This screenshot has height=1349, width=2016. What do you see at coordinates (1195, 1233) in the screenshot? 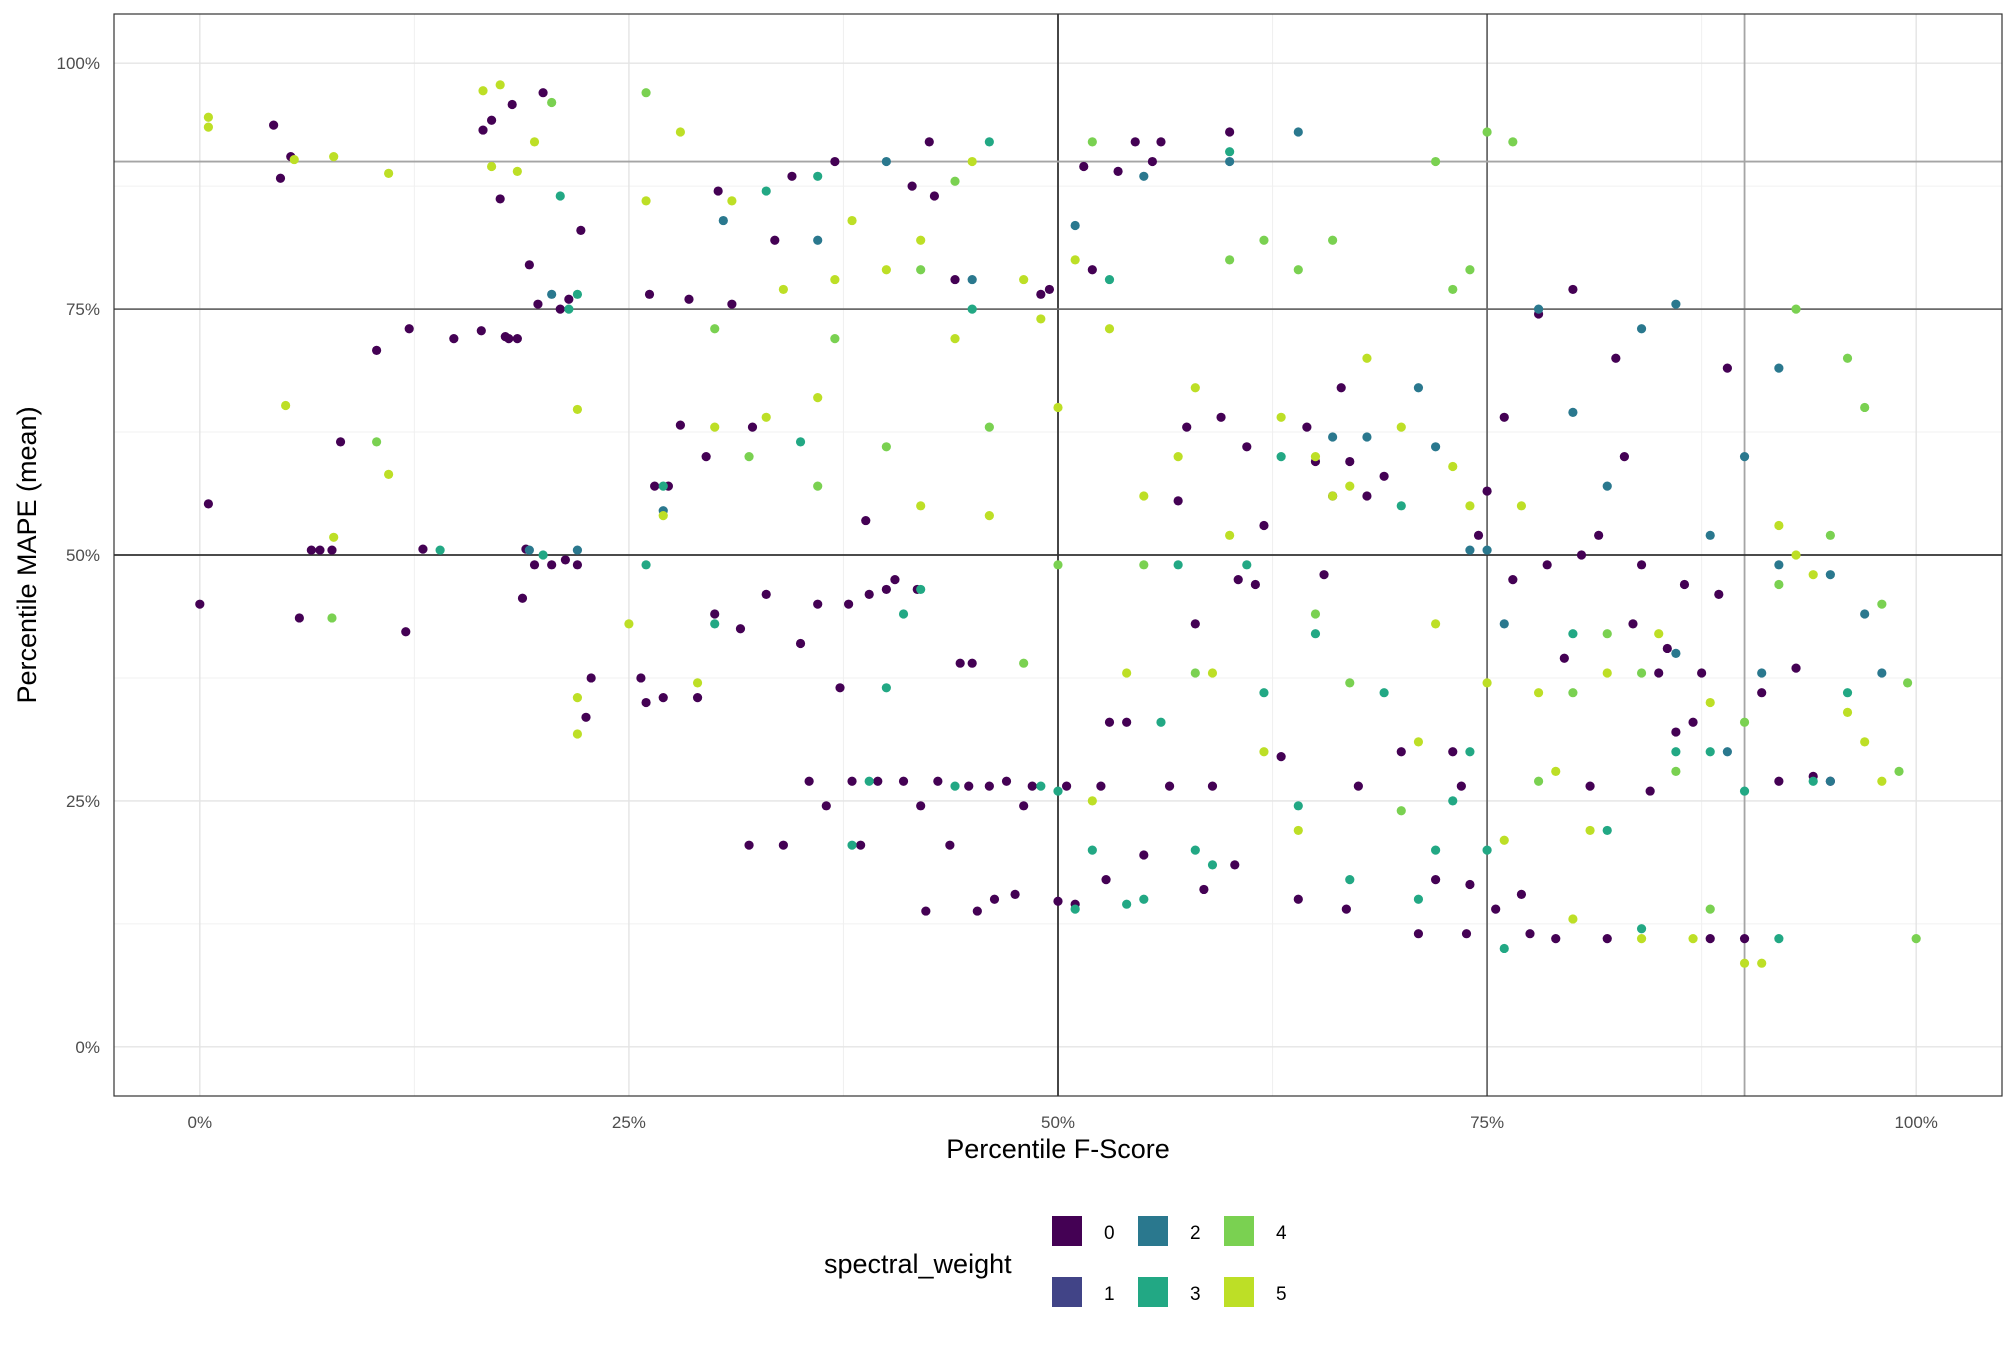
I see `legend-label-2: 2` at bounding box center [1195, 1233].